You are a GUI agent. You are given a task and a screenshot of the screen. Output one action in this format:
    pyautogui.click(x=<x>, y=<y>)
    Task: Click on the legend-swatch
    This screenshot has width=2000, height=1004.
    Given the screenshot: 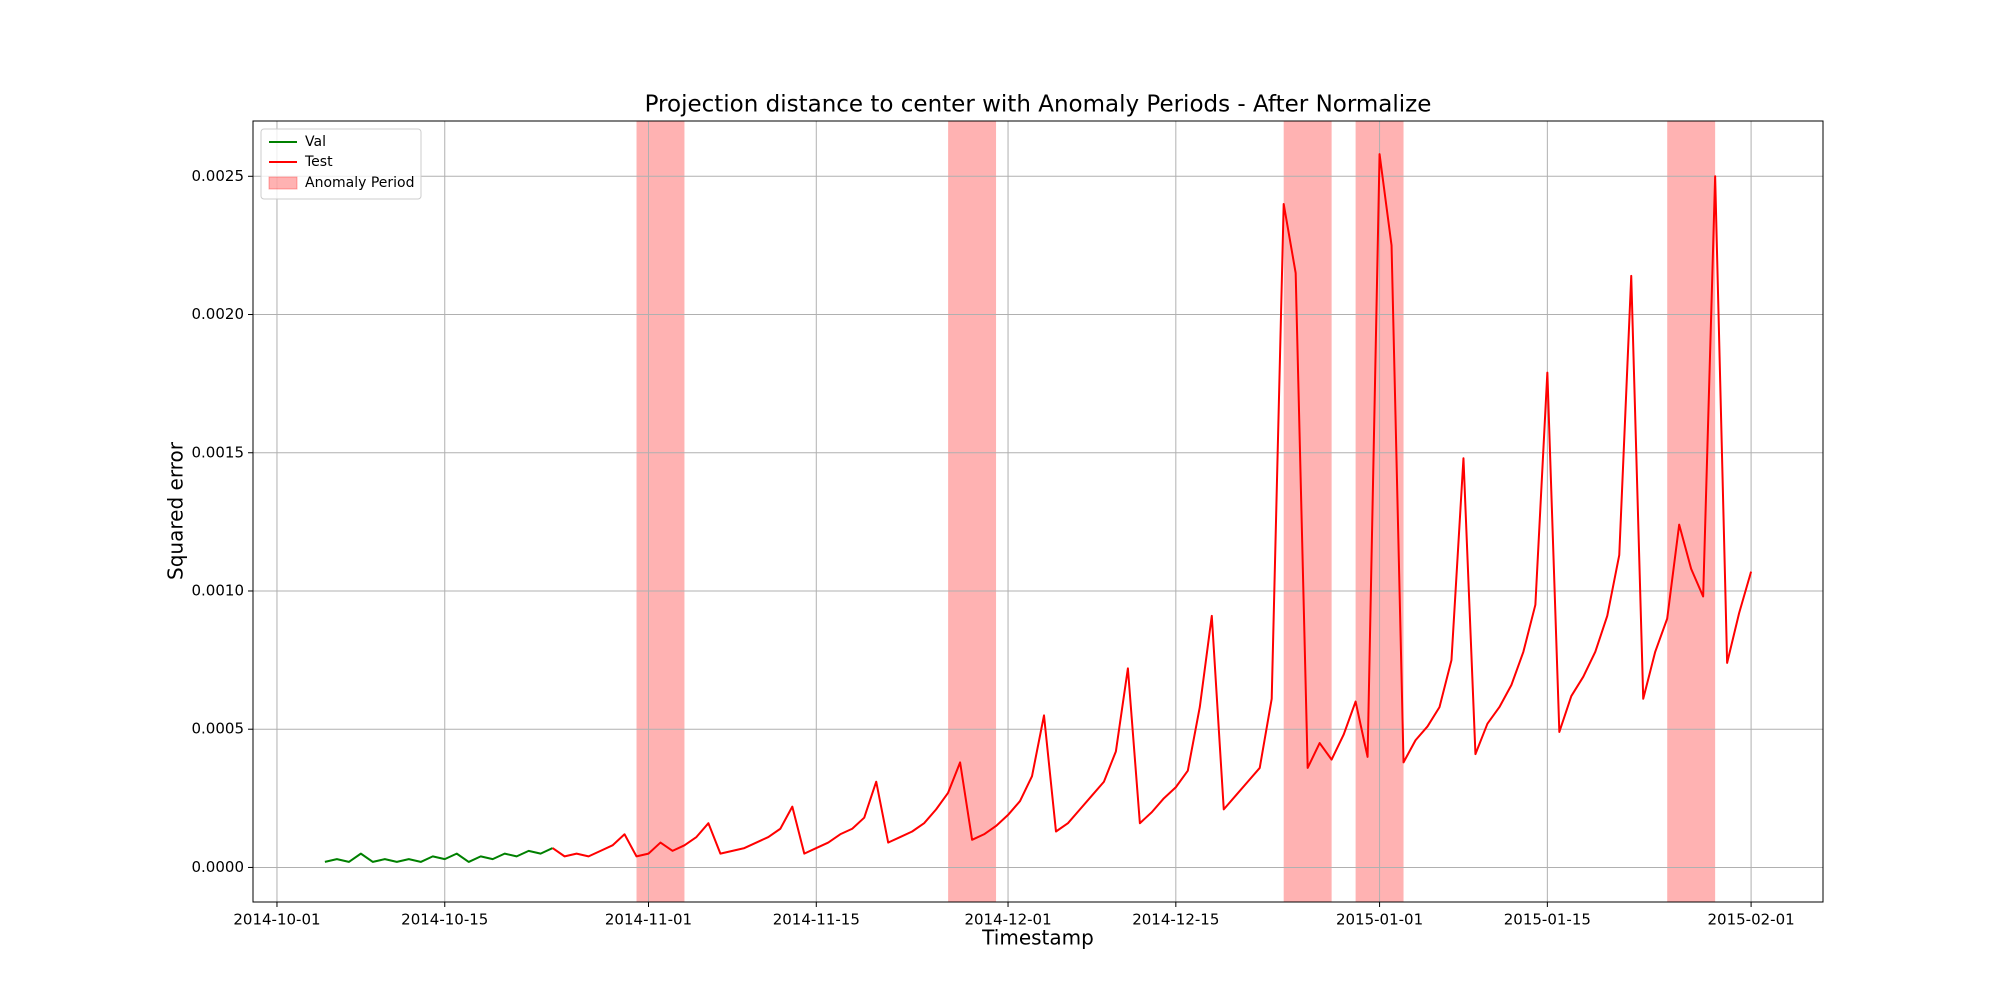 What is the action you would take?
    pyautogui.click(x=283, y=183)
    